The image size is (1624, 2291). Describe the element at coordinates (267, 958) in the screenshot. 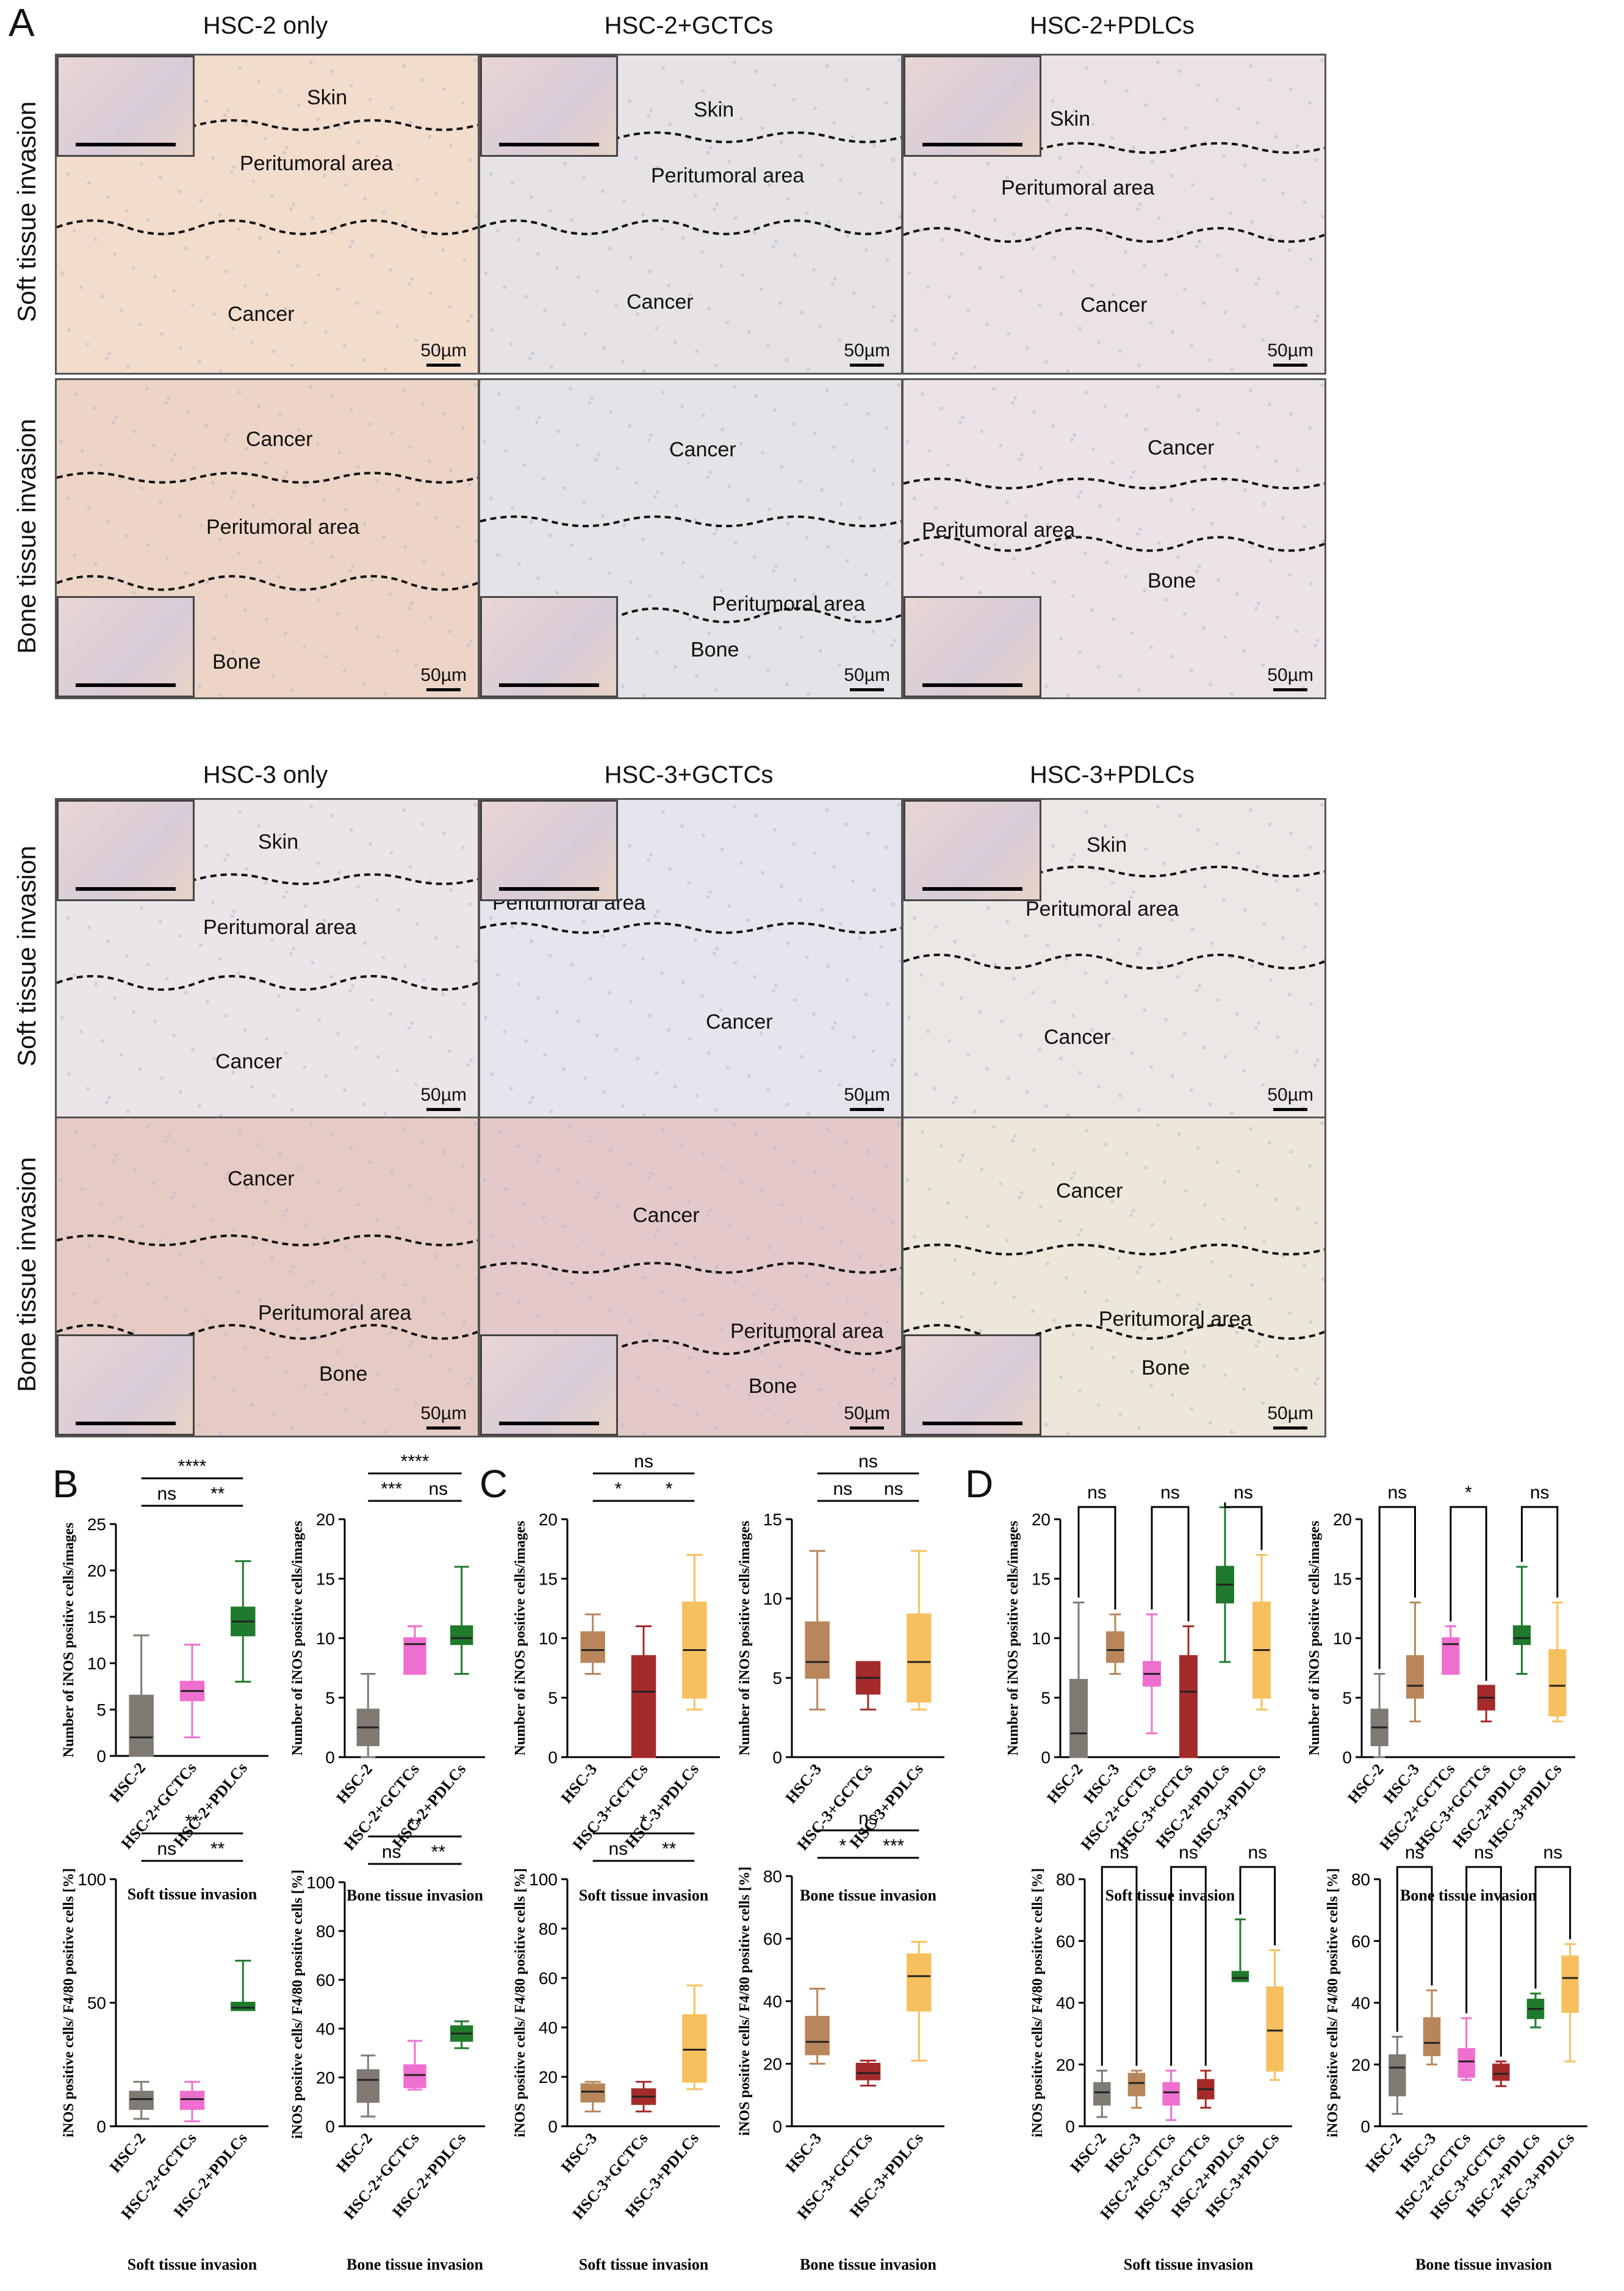

I see `hsc3-soft-micrograph: Skin Peritumoral area Cancer 50µm` at that location.